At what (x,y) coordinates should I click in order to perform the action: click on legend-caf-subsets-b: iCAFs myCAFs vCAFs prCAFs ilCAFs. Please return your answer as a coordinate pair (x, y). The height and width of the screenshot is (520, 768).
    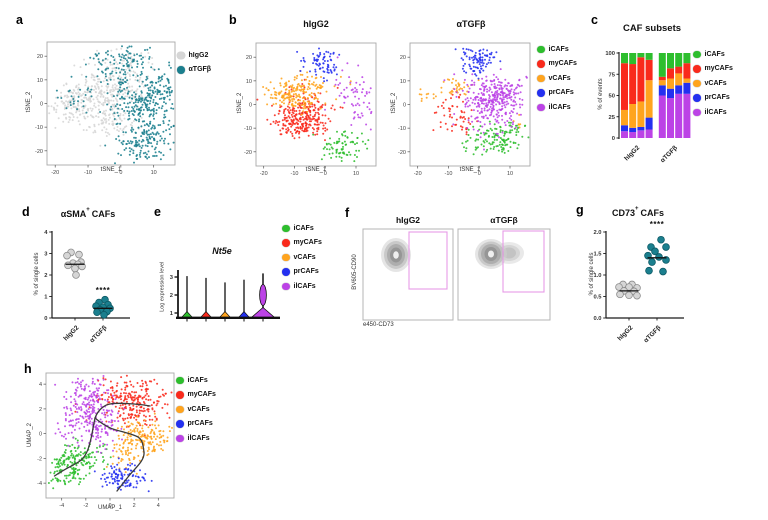
    Looking at the image, I should click on (557, 78).